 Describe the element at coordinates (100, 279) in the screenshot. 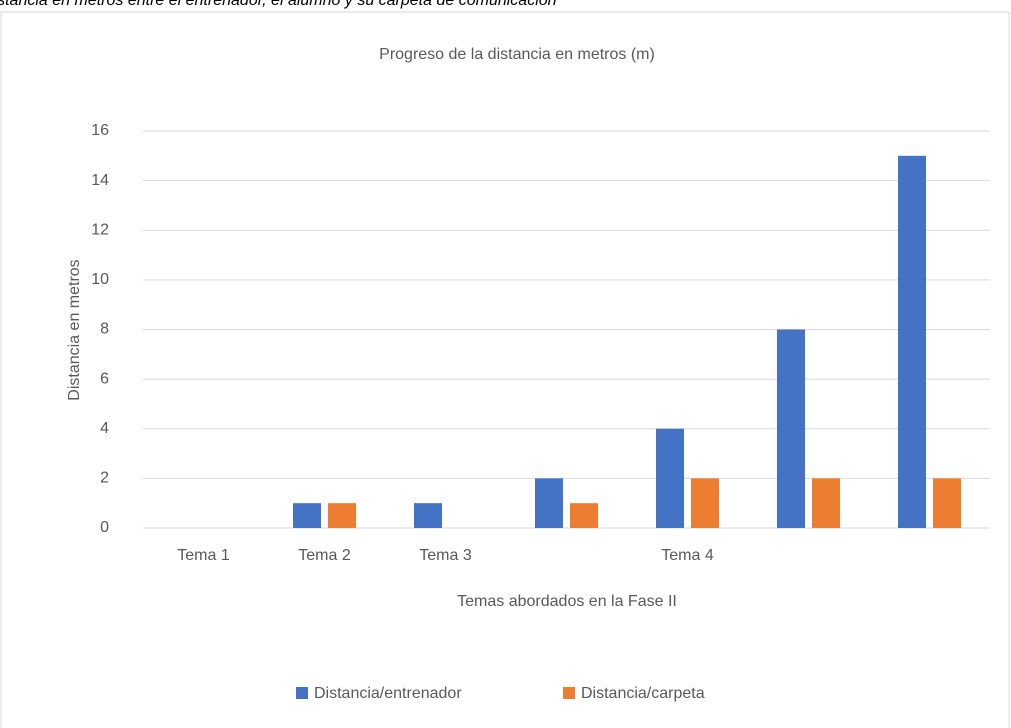

I see `y-tick-label: 10` at that location.